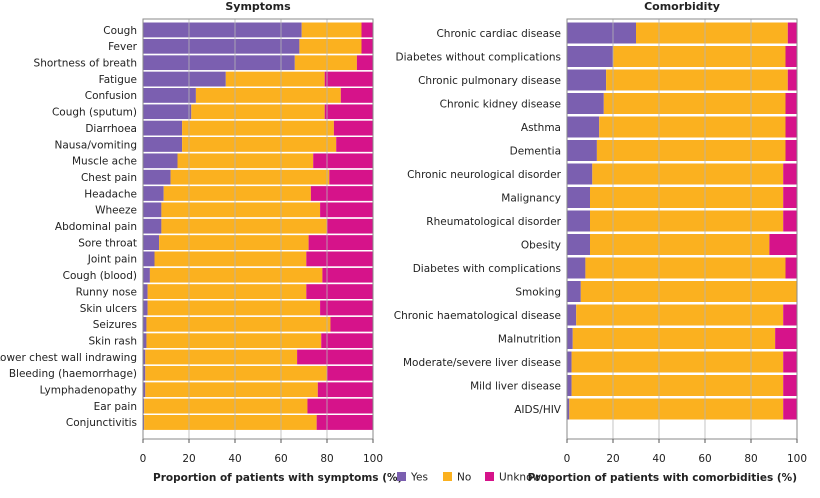  What do you see at coordinates (419, 478) in the screenshot?
I see `legend-label-yes: Yes` at bounding box center [419, 478].